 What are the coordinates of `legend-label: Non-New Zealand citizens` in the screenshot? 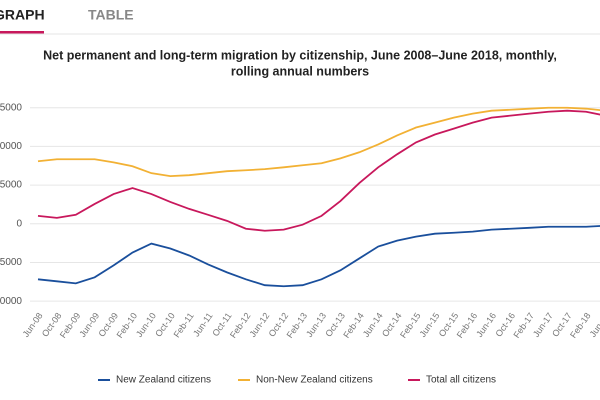 It's located at (314, 380).